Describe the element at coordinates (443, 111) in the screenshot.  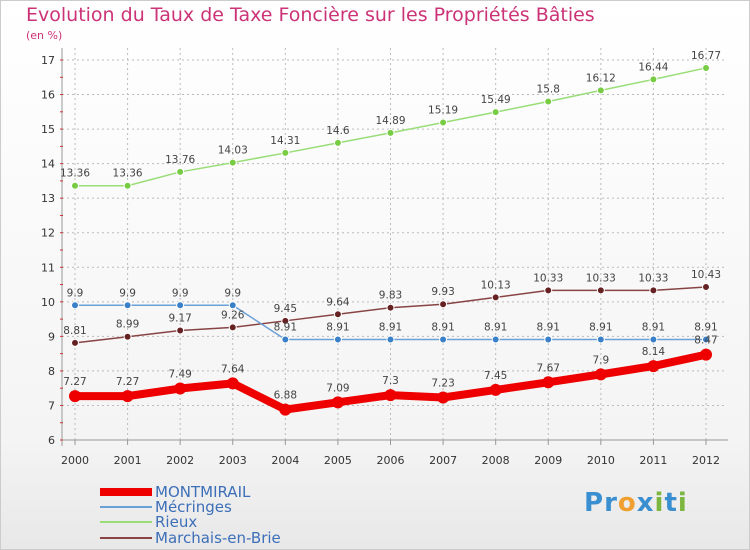
I see `data-label-rieux: 15.19` at that location.